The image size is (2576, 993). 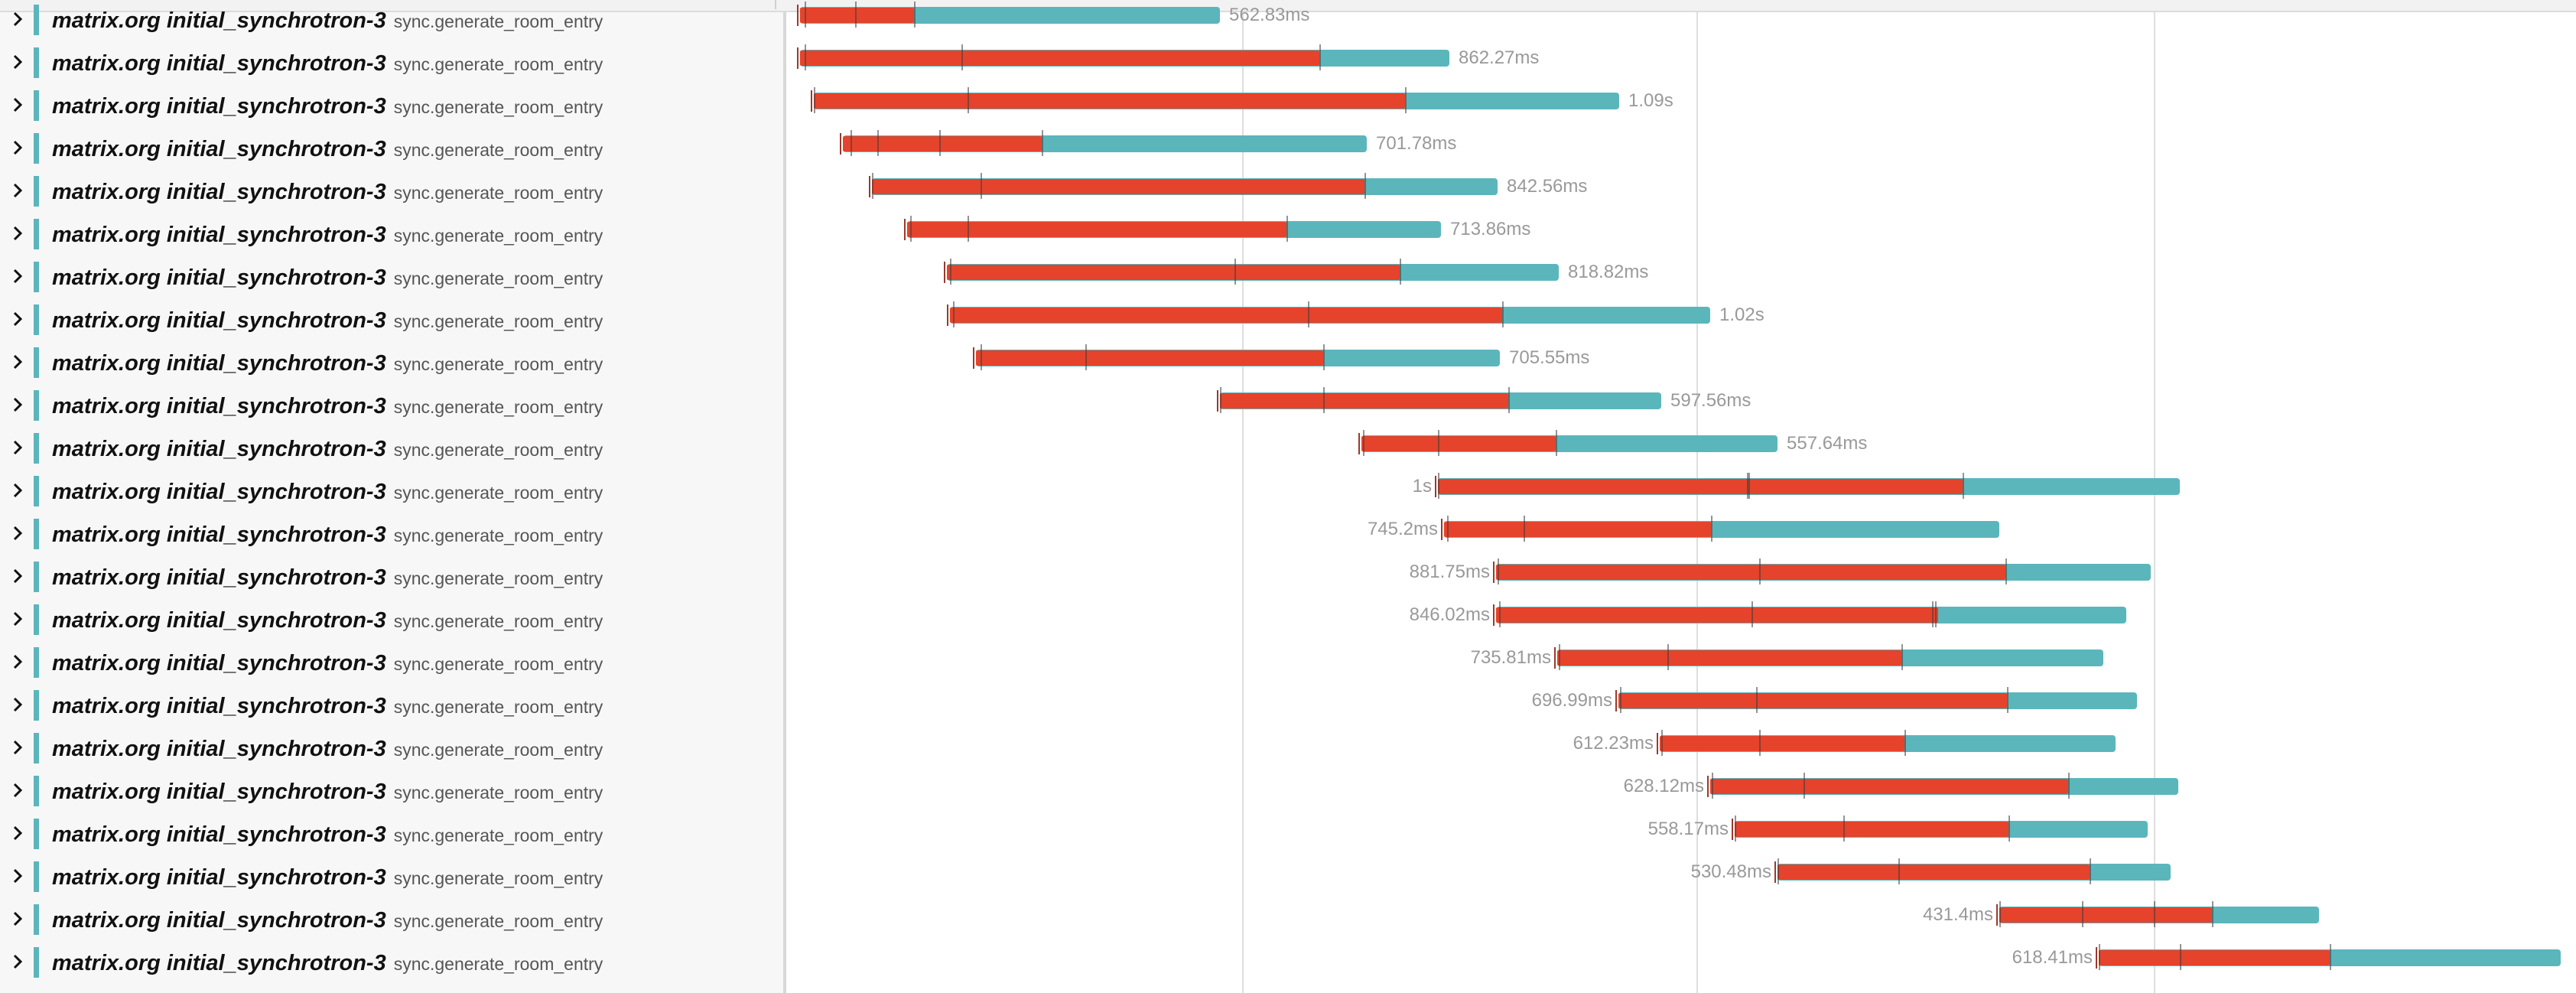 What do you see at coordinates (1682, 489) in the screenshot?
I see `span-bar-row: 1s` at bounding box center [1682, 489].